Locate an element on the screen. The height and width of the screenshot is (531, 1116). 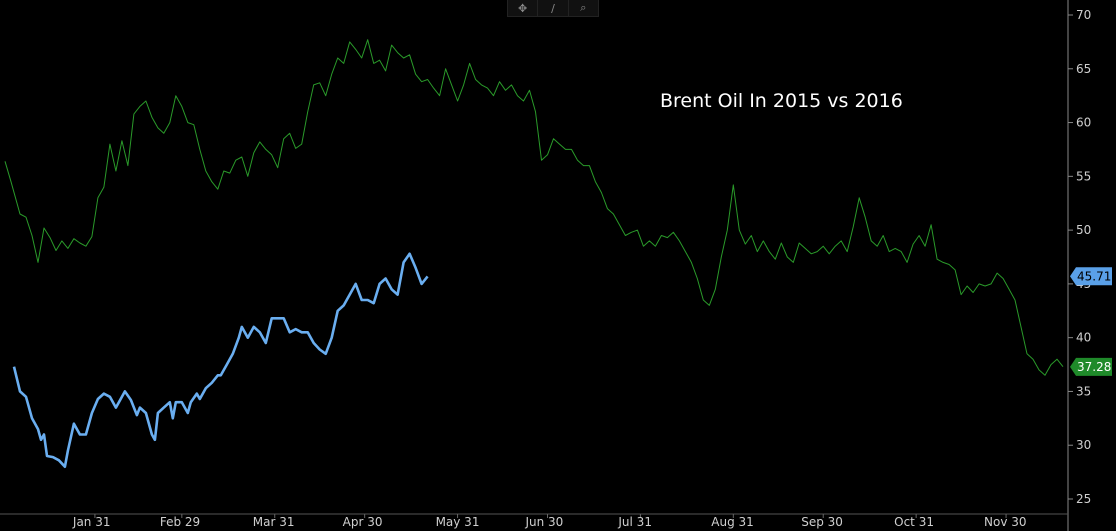
y-tick-label: 70 is located at coordinates (1083, 15).